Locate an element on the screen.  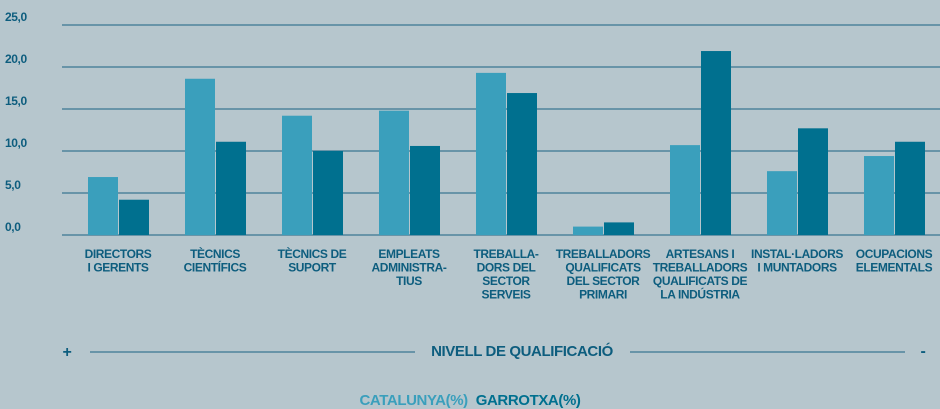
x-tick-label: TÈCNICS is located at coordinates (215, 253).